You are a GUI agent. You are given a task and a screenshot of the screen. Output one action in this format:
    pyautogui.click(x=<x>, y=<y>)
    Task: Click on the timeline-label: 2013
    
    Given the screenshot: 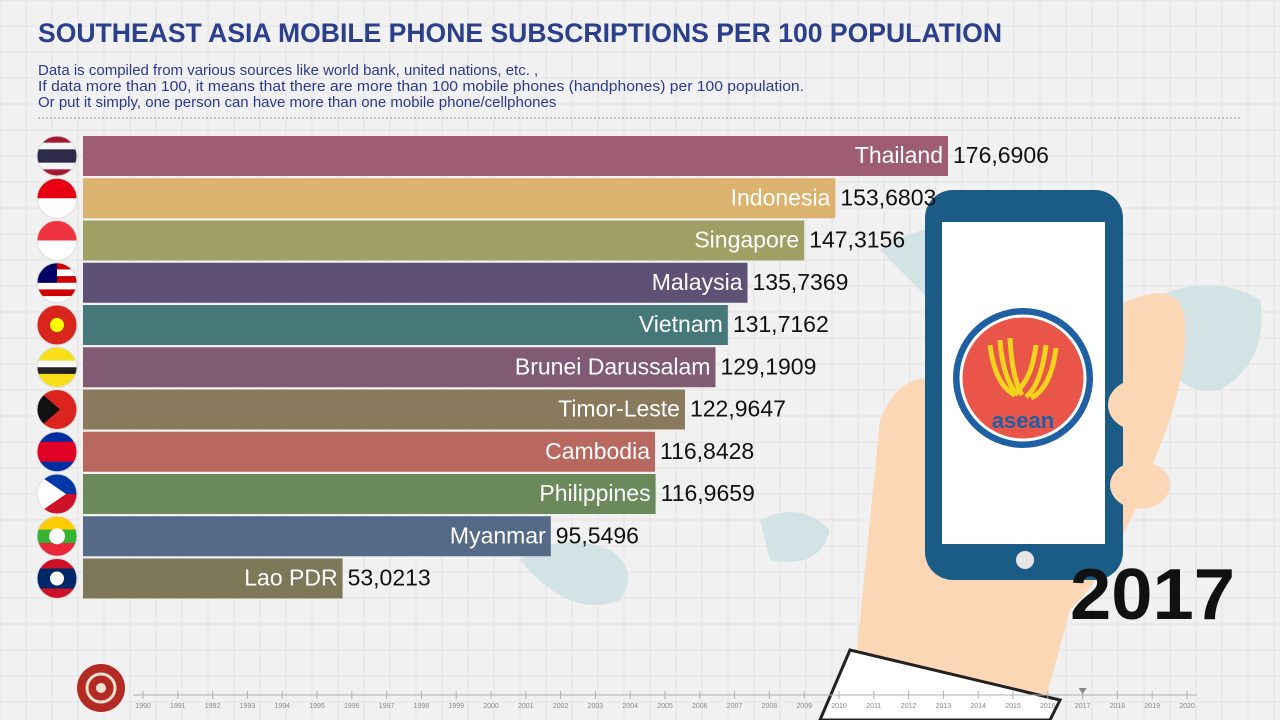 What is the action you would take?
    pyautogui.click(x=944, y=706)
    